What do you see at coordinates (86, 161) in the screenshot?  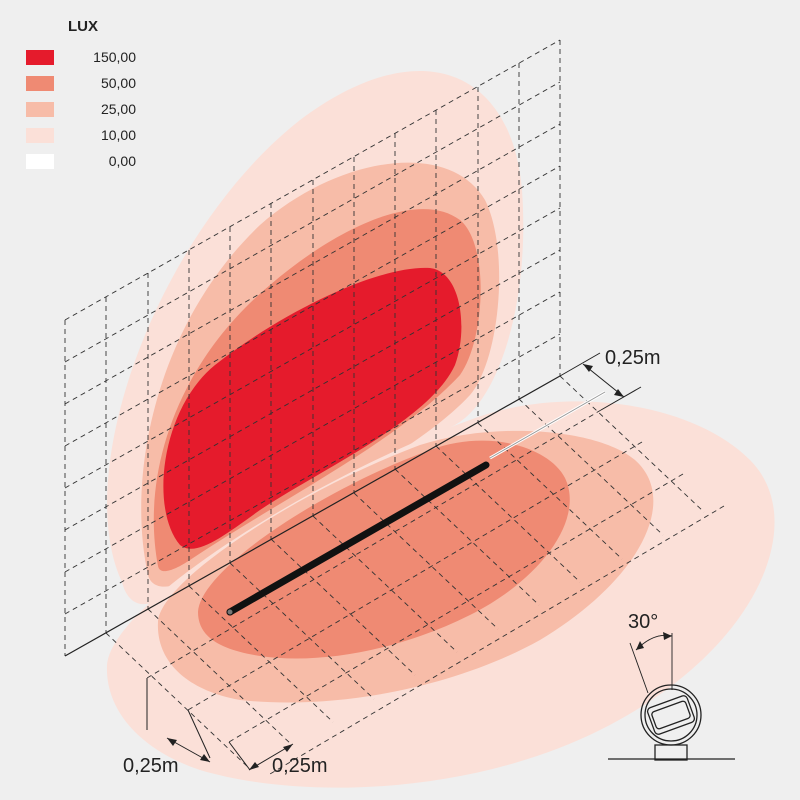 I see `legend-row-0: 0,00` at bounding box center [86, 161].